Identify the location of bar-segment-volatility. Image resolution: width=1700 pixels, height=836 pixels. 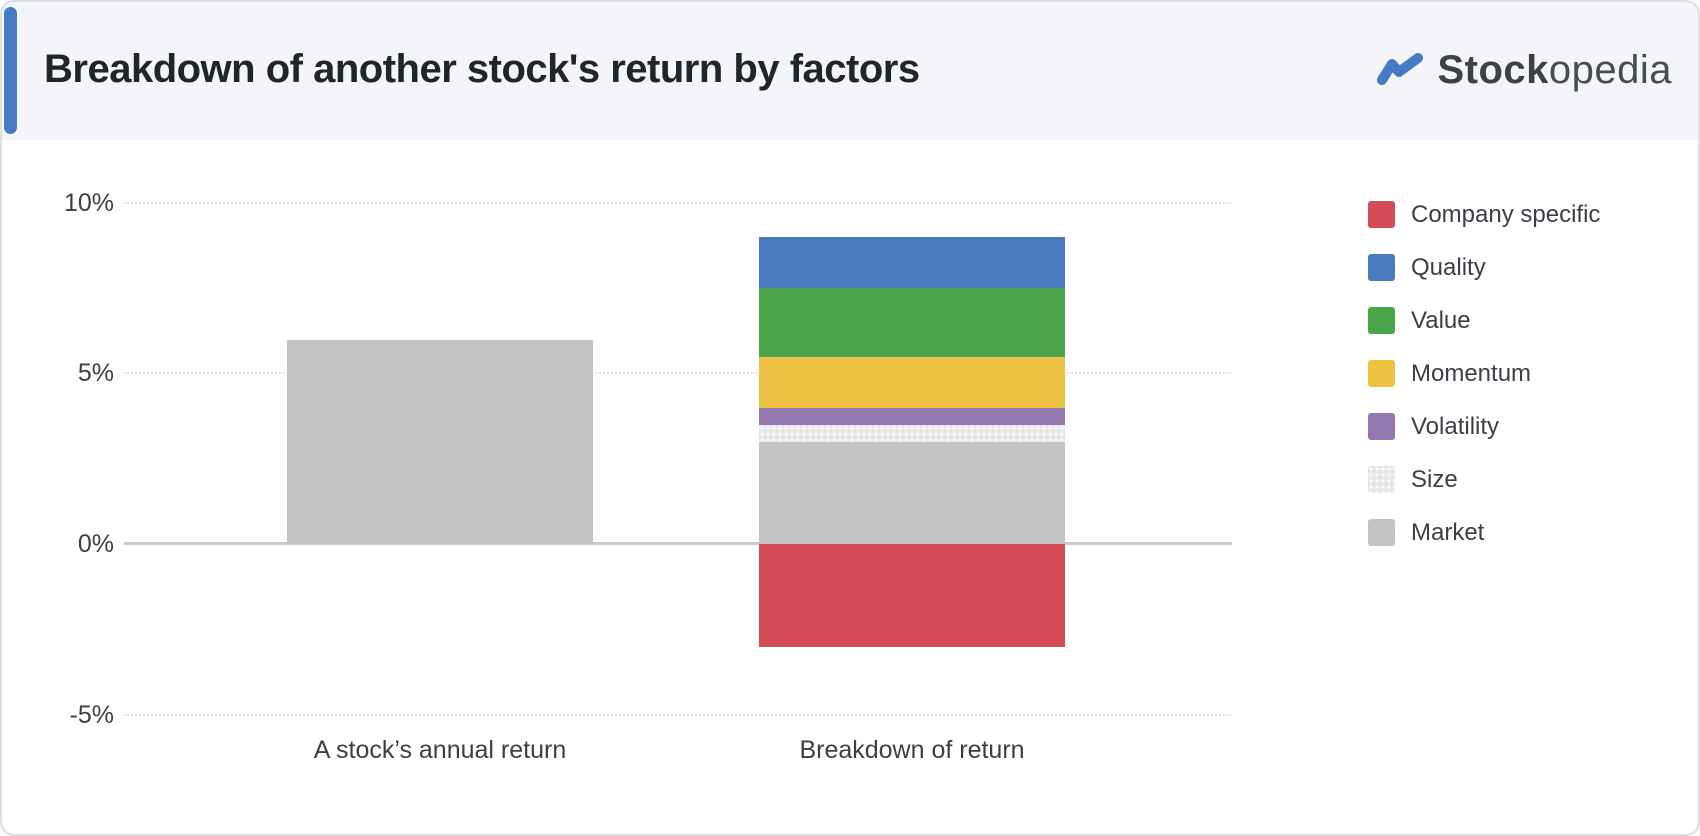
(912, 416).